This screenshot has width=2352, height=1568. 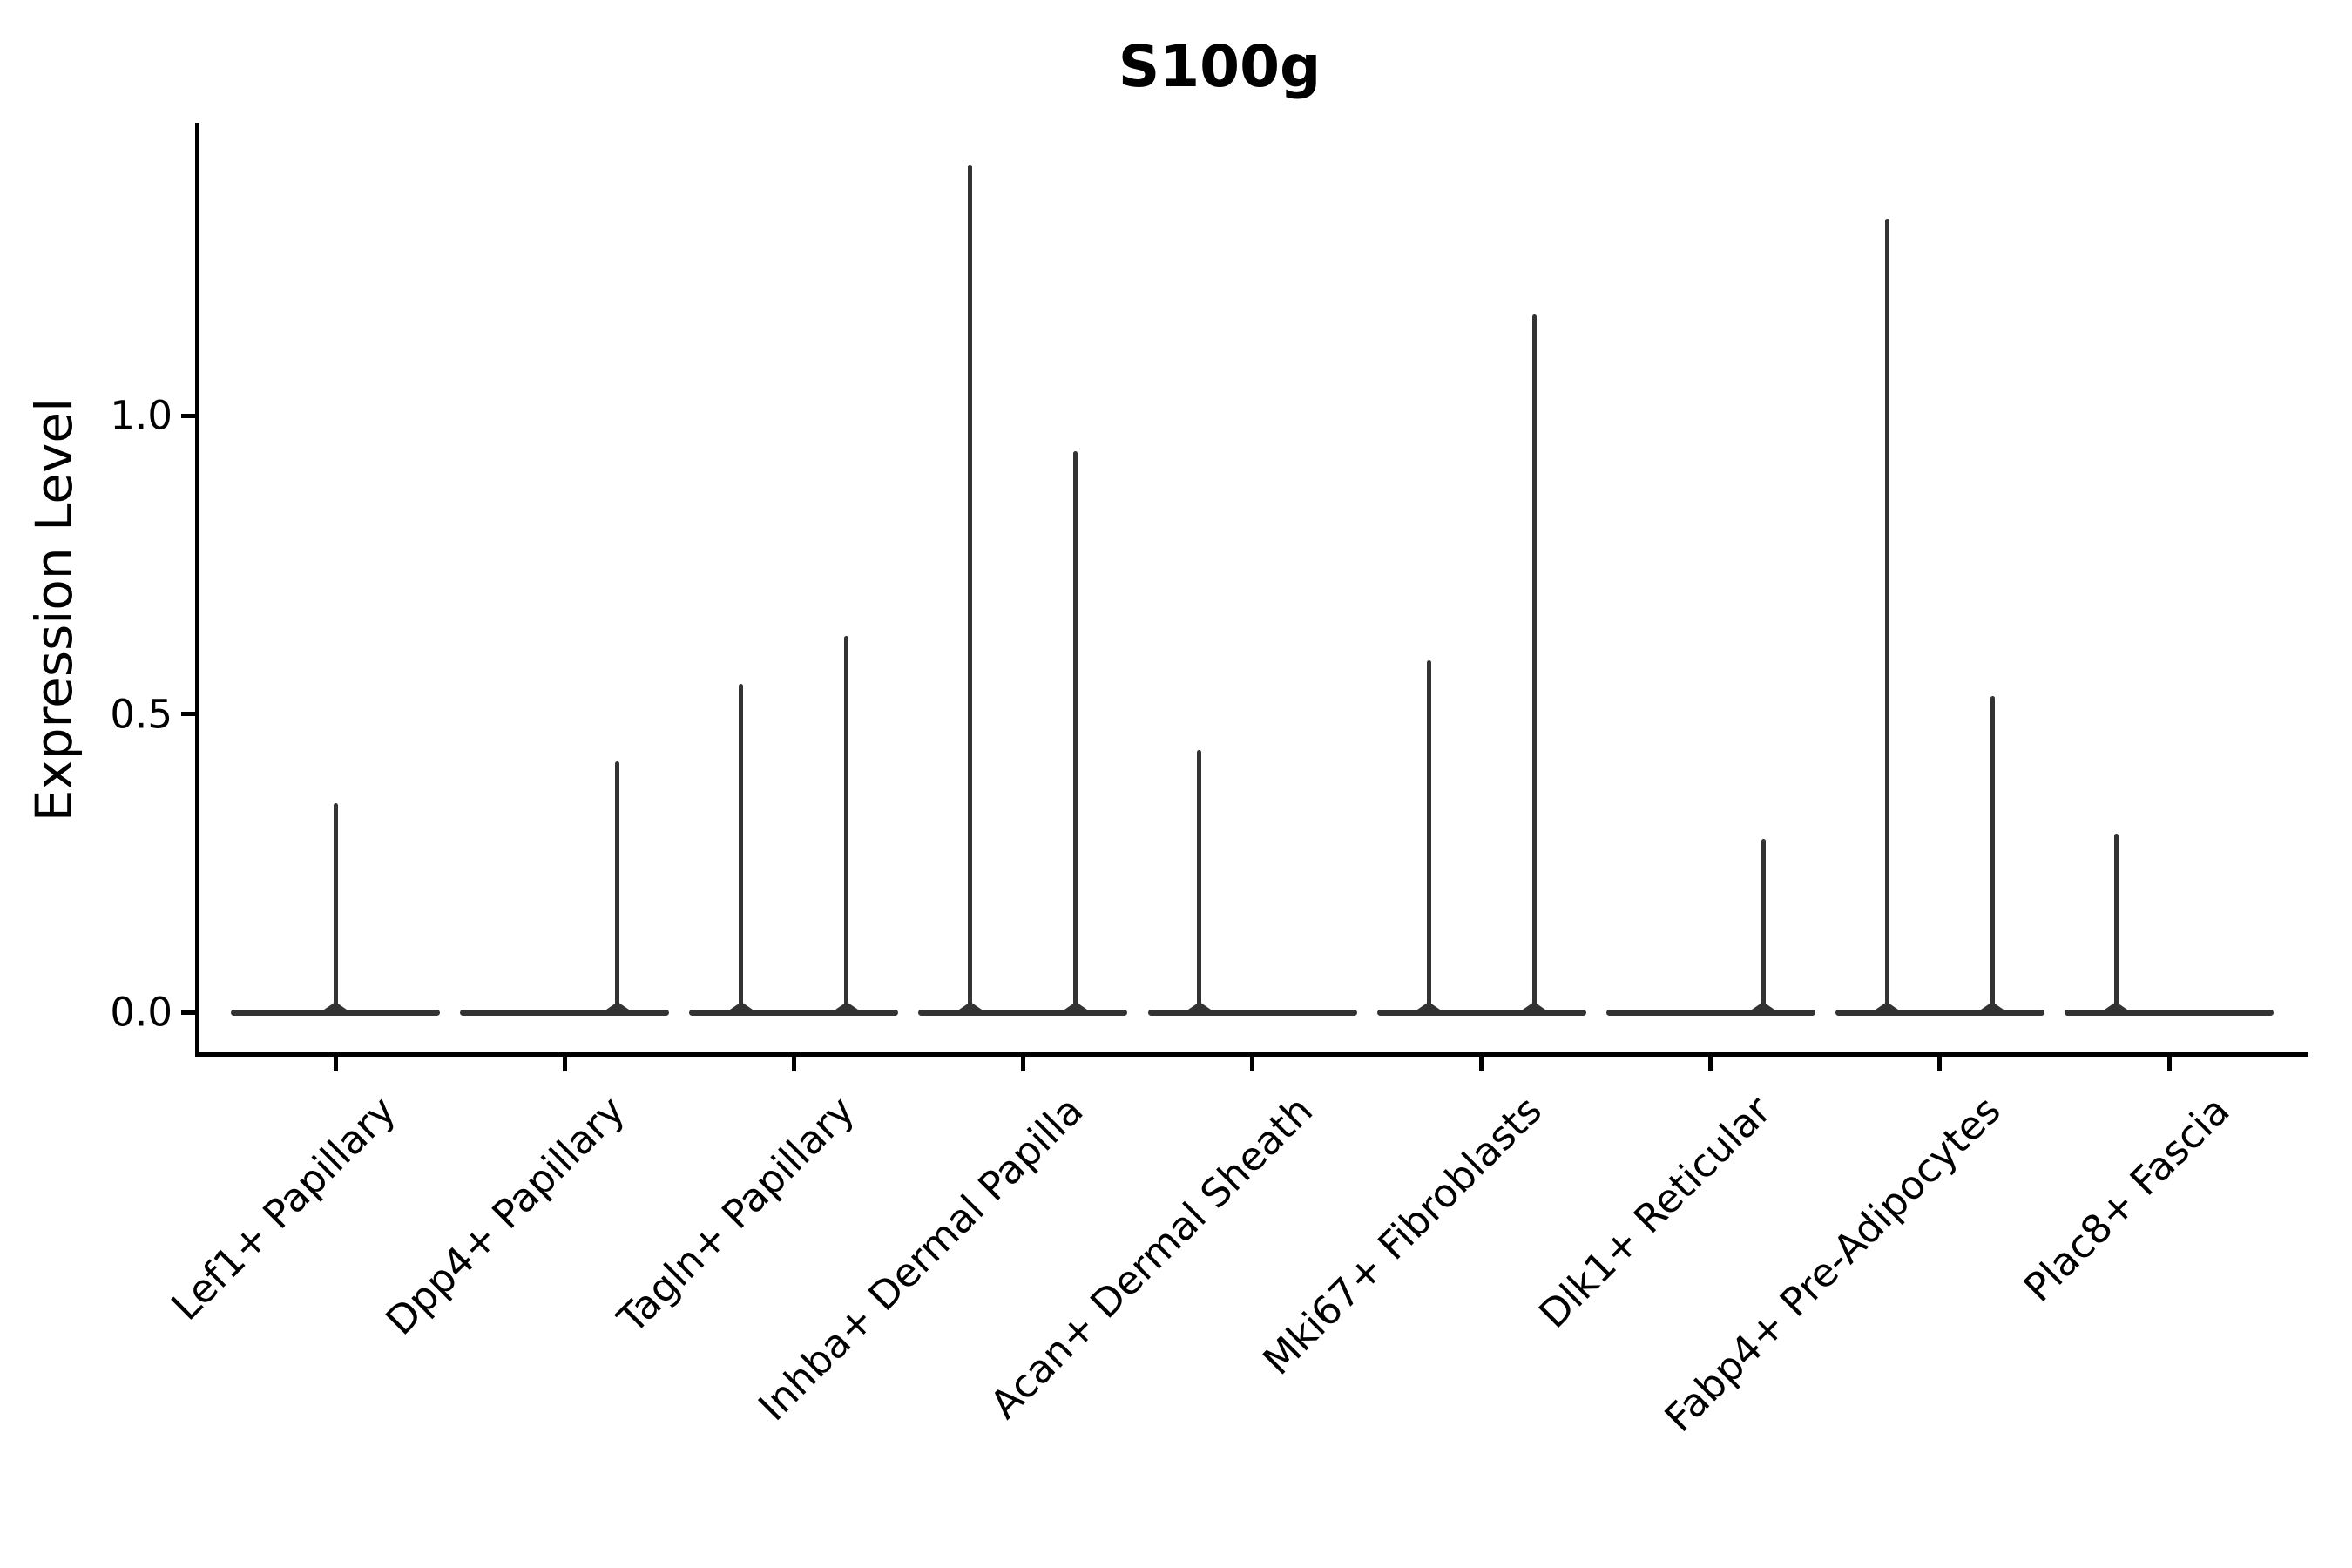 What do you see at coordinates (54, 609) in the screenshot?
I see `y-axis-label: Expression Level` at bounding box center [54, 609].